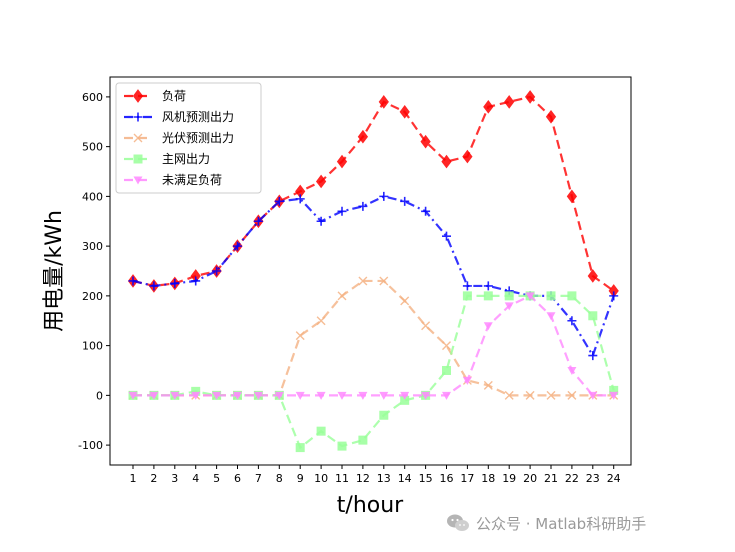  What do you see at coordinates (375, 475) in the screenshot?
I see `x-axis: 1 2 3 4 5 6 7 8 9 10 11 12 13 14 15 16 17 18 19 20 21 22 23 24` at bounding box center [375, 475].